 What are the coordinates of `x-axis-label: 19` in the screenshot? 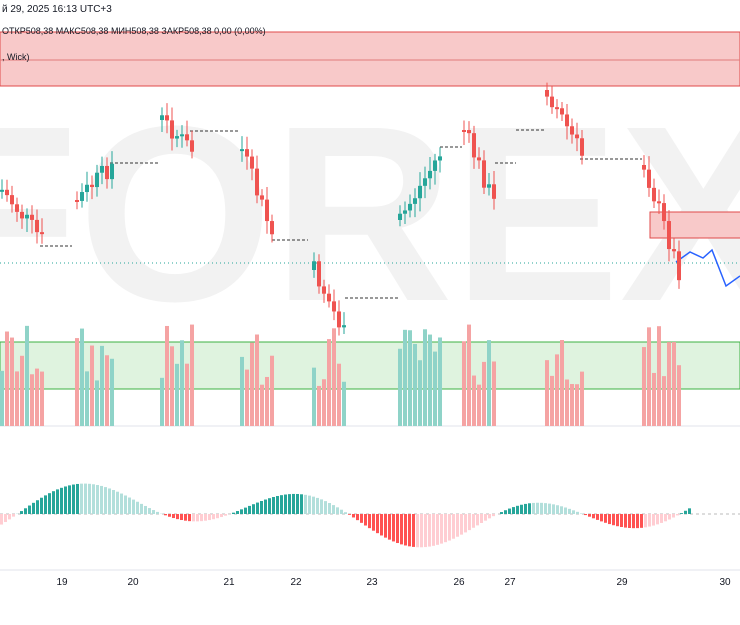 It's located at (62, 582).